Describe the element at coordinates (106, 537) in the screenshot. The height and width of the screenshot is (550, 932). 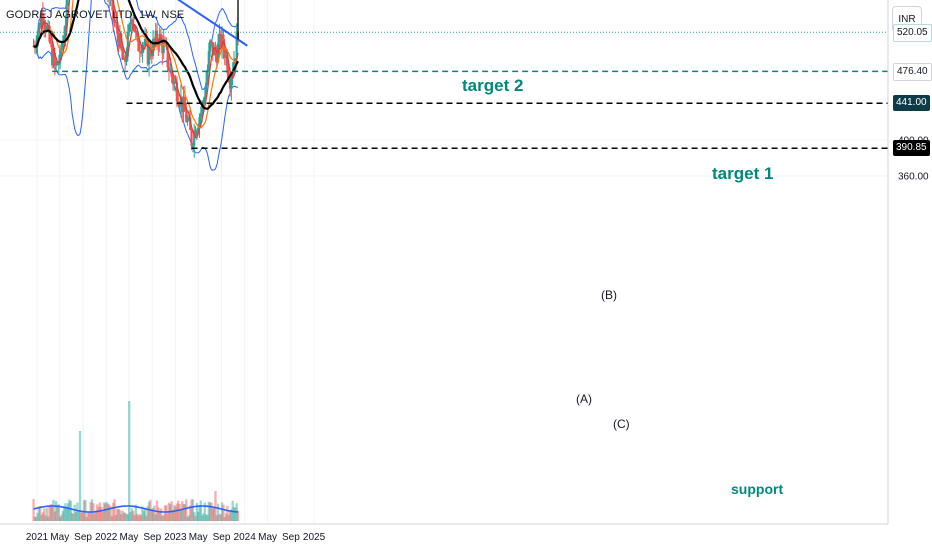
I see `x-tick-label: 2022` at that location.